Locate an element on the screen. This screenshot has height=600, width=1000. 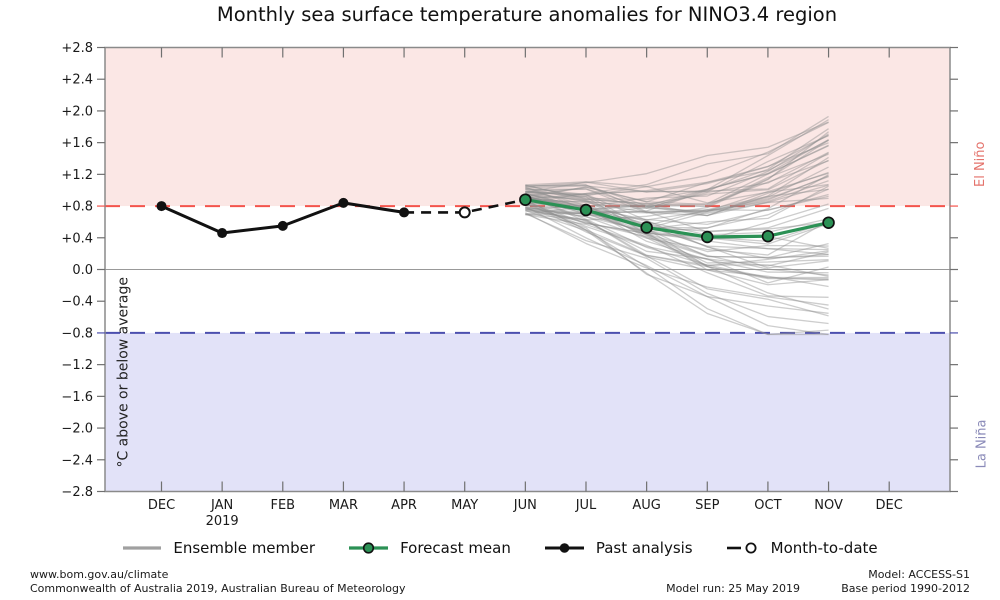
legend-label-mtd: Month-to-date is located at coordinates (824, 548).